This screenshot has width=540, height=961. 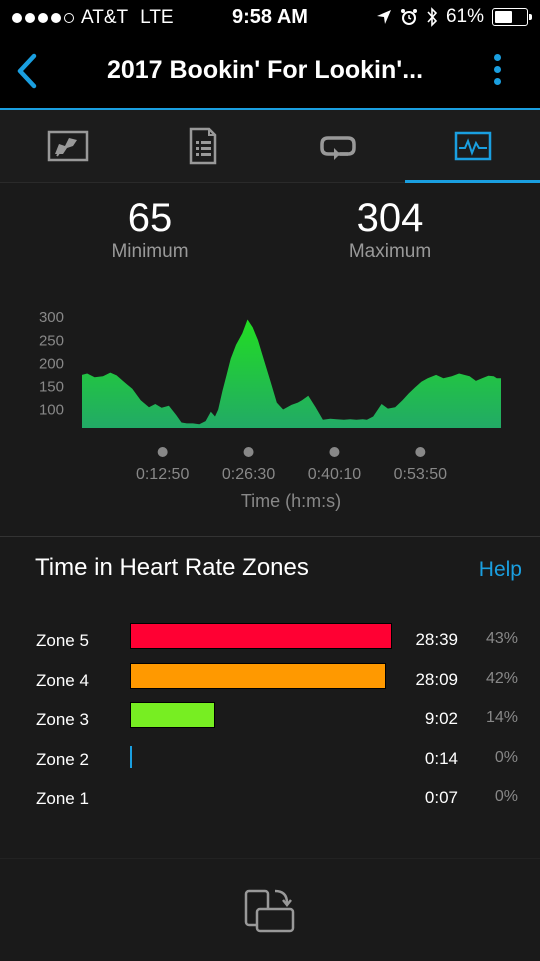 I want to click on map-icon, so click(x=67, y=146).